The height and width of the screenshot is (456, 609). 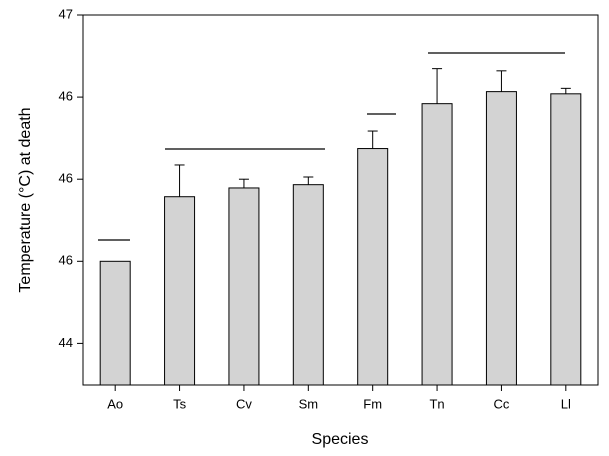 I want to click on y-tick-label: 47, so click(x=66, y=13).